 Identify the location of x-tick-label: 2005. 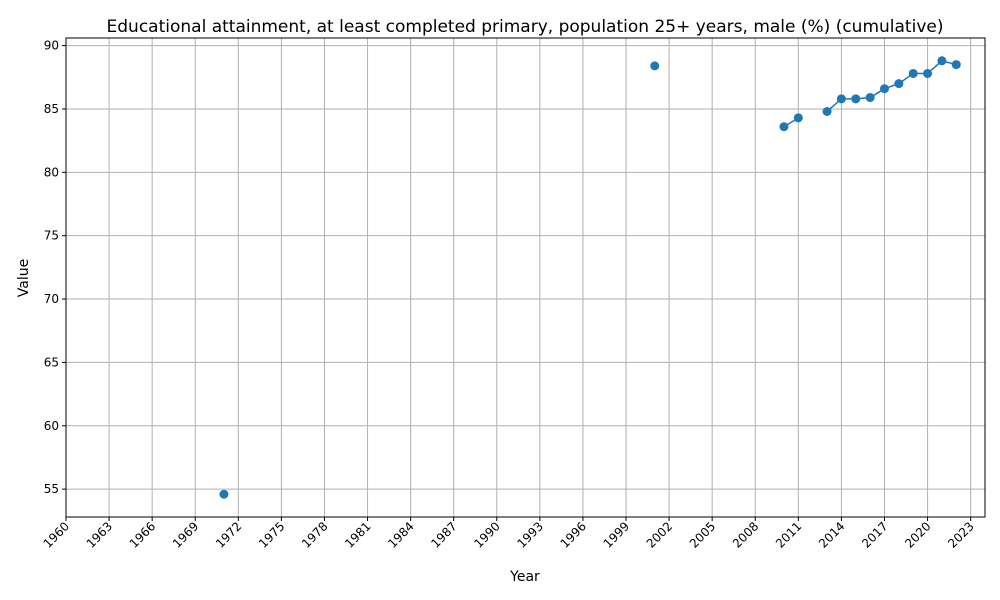
(702, 534).